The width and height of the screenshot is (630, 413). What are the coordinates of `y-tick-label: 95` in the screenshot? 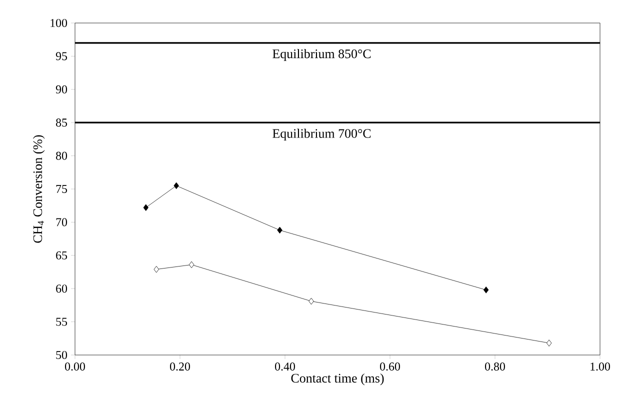 It's located at (62, 56).